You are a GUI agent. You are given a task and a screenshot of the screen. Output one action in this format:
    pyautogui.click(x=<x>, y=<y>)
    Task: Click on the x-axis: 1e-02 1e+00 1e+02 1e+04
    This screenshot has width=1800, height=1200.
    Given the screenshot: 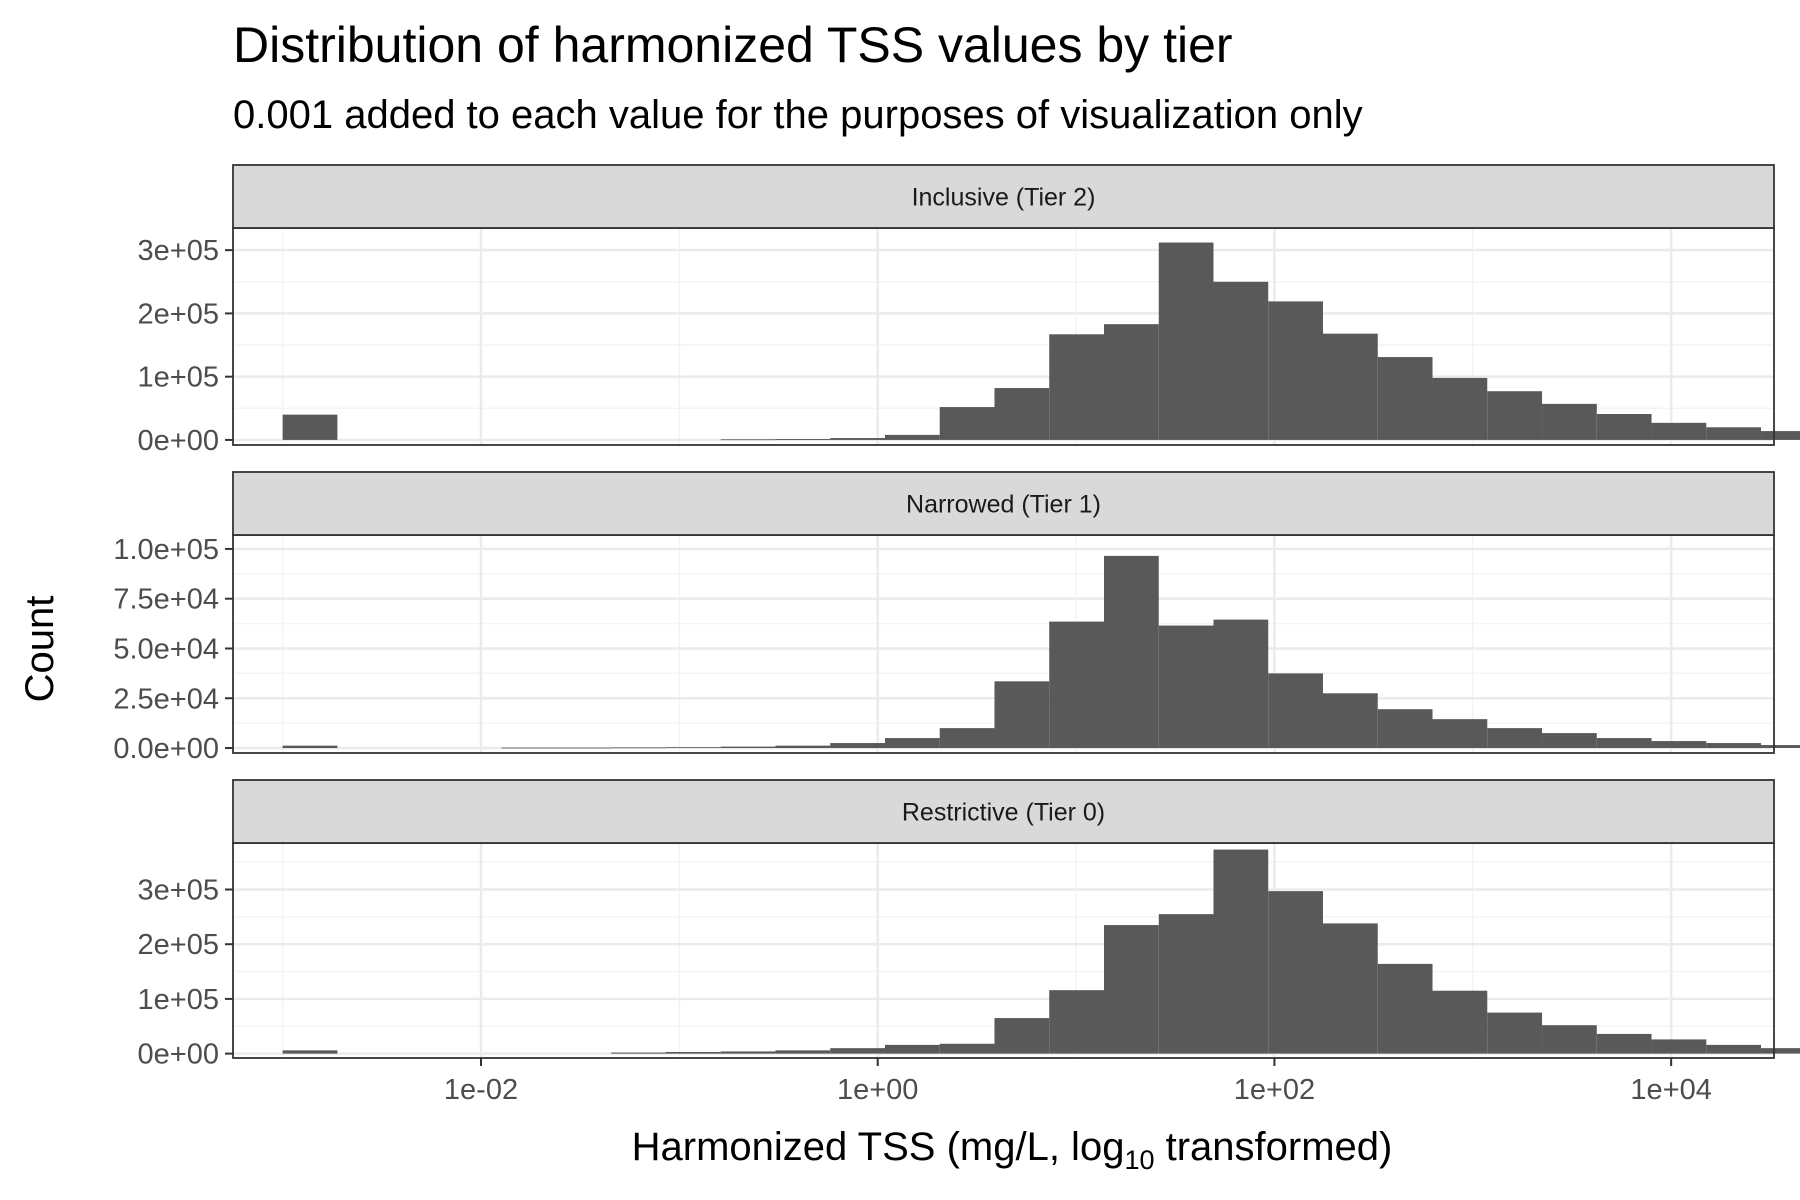 What is the action you would take?
    pyautogui.click(x=1078, y=1082)
    